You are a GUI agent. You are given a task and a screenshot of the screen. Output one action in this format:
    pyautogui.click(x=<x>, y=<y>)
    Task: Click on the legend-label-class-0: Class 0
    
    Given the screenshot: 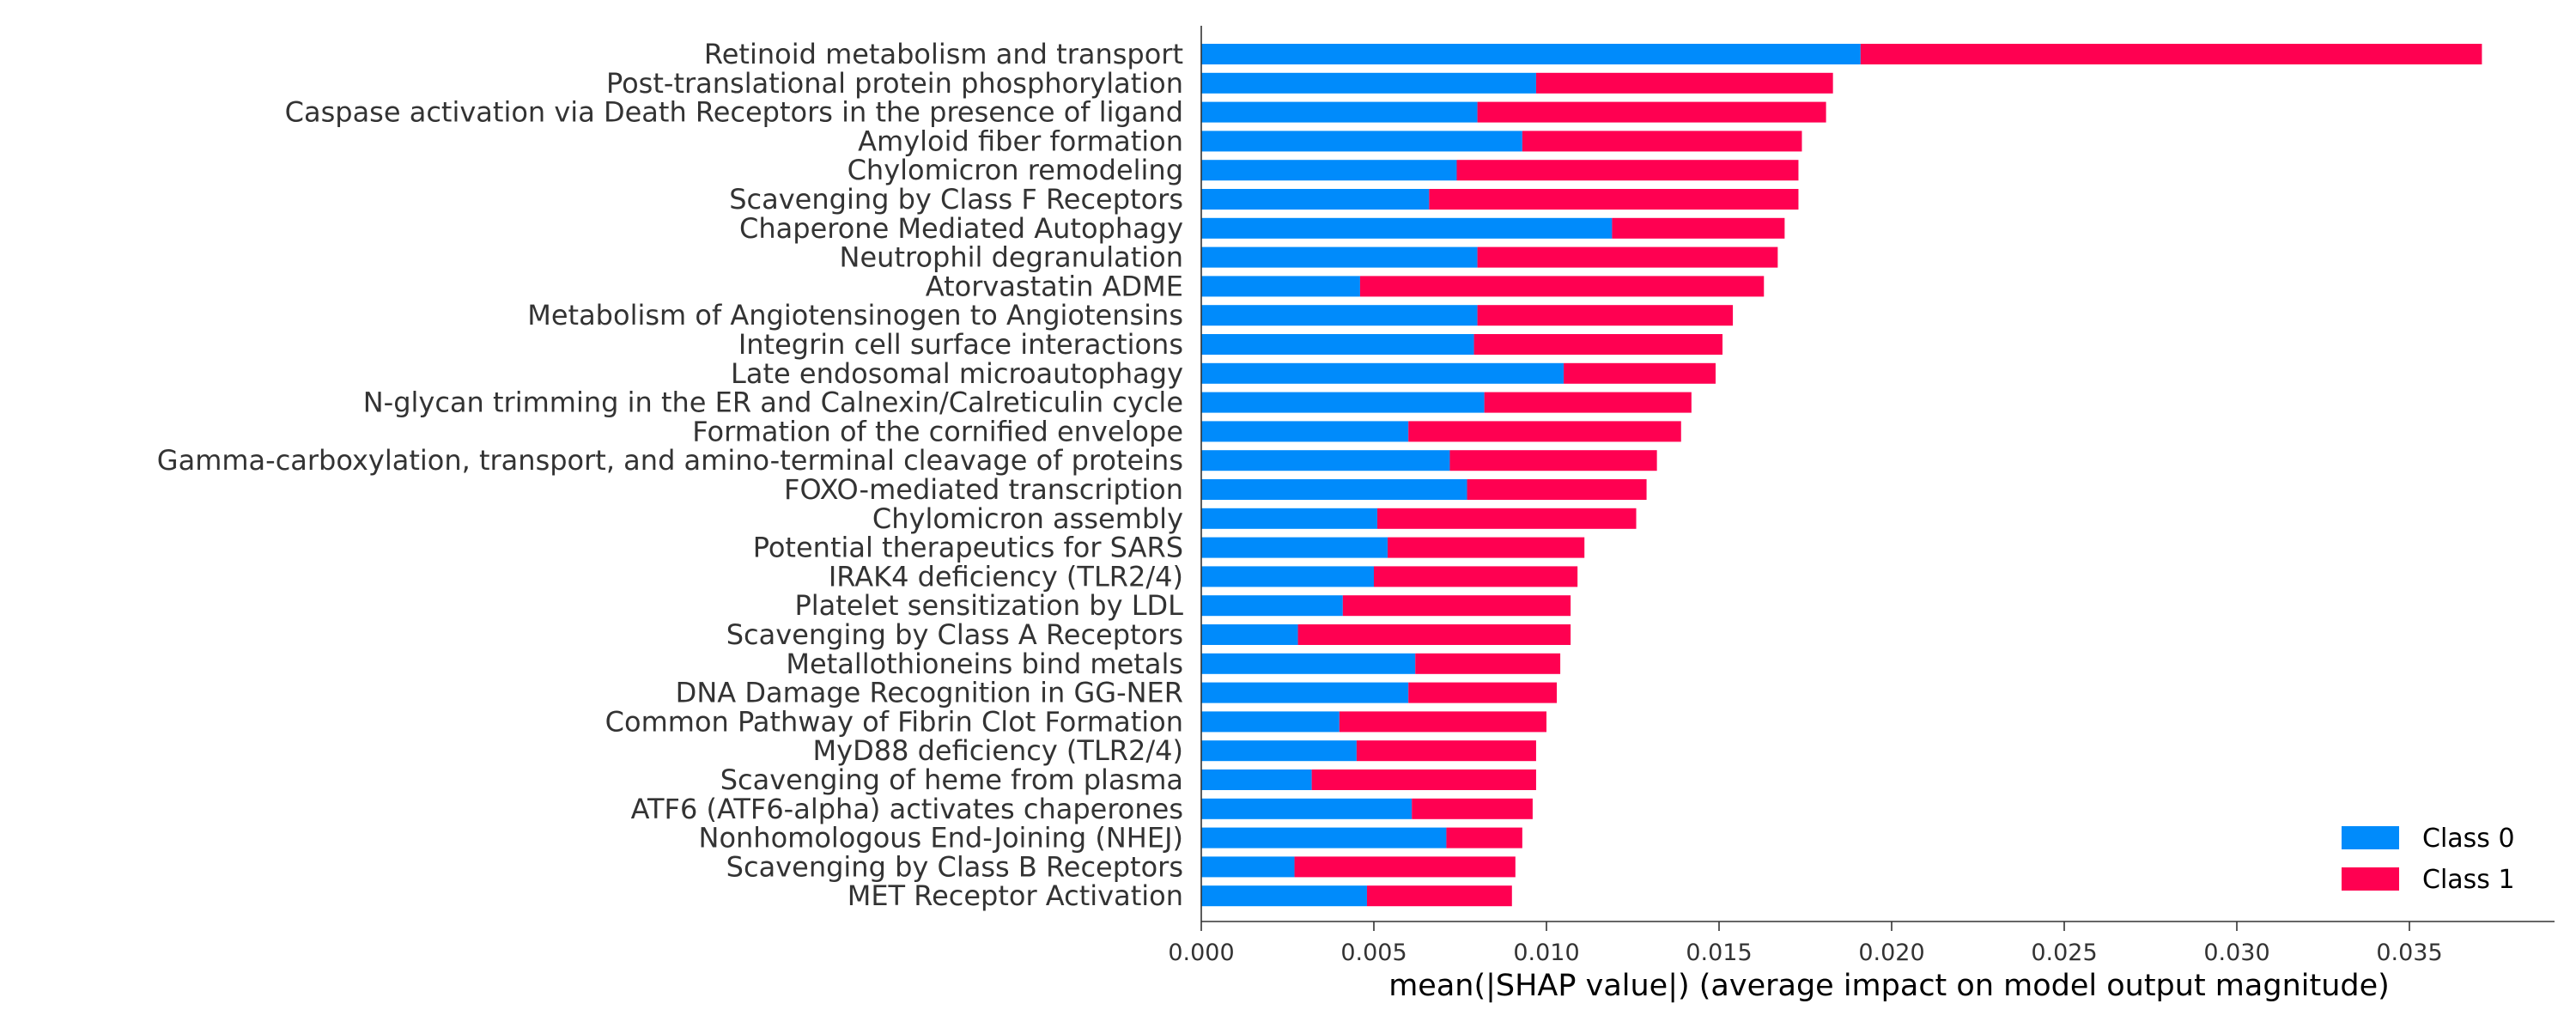 What is the action you would take?
    pyautogui.click(x=2468, y=839)
    